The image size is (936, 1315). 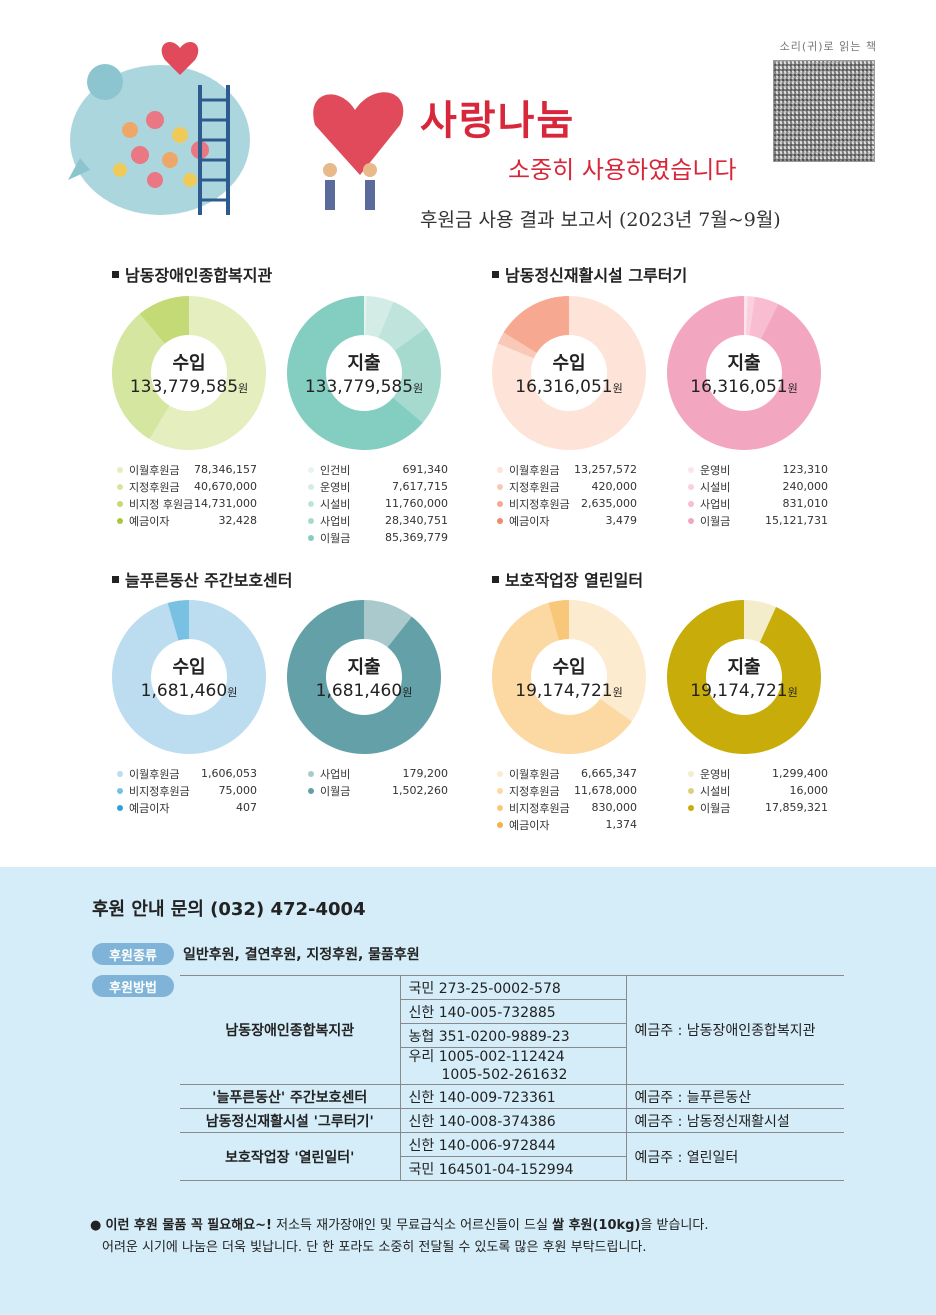 I want to click on legend-value: 1,299,400, so click(x=800, y=773).